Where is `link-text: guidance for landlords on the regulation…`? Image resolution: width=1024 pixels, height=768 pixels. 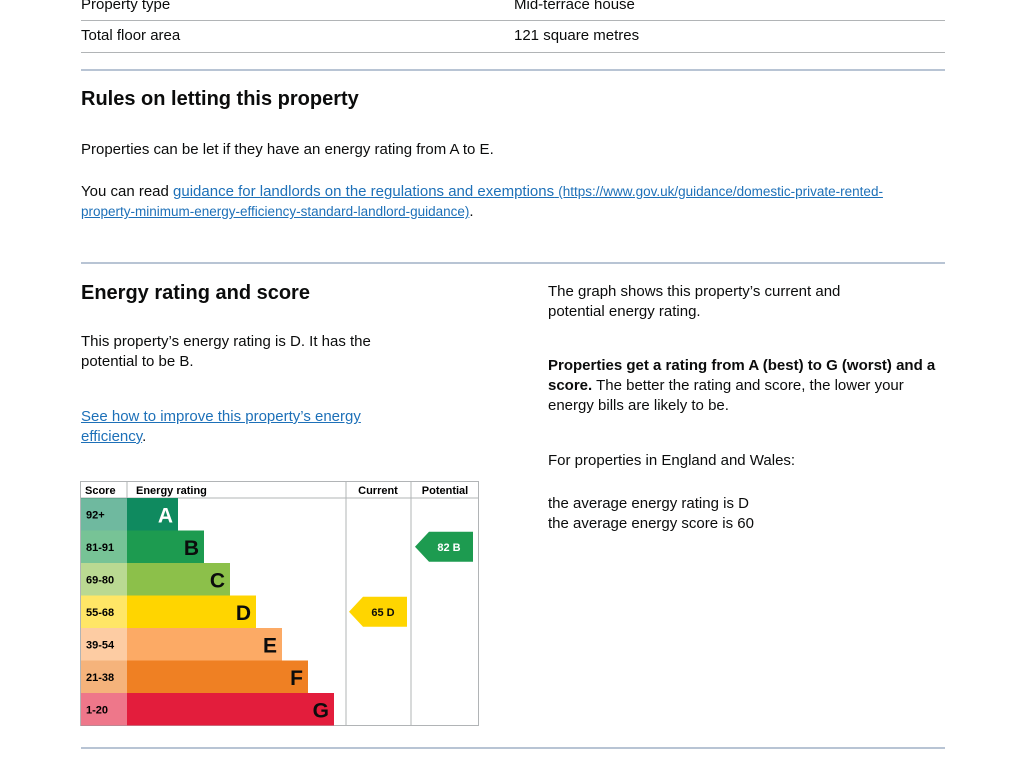 link-text: guidance for landlords on the regulation… is located at coordinates (364, 191).